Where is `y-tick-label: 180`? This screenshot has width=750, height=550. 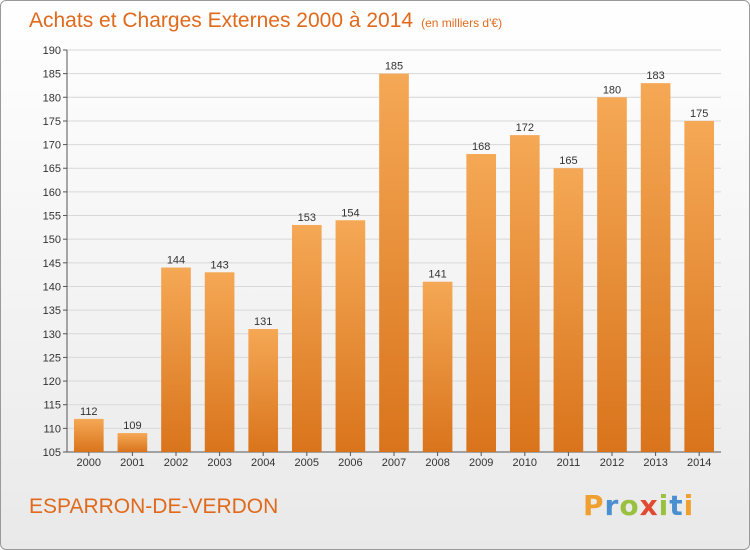 y-tick-label: 180 is located at coordinates (52, 98).